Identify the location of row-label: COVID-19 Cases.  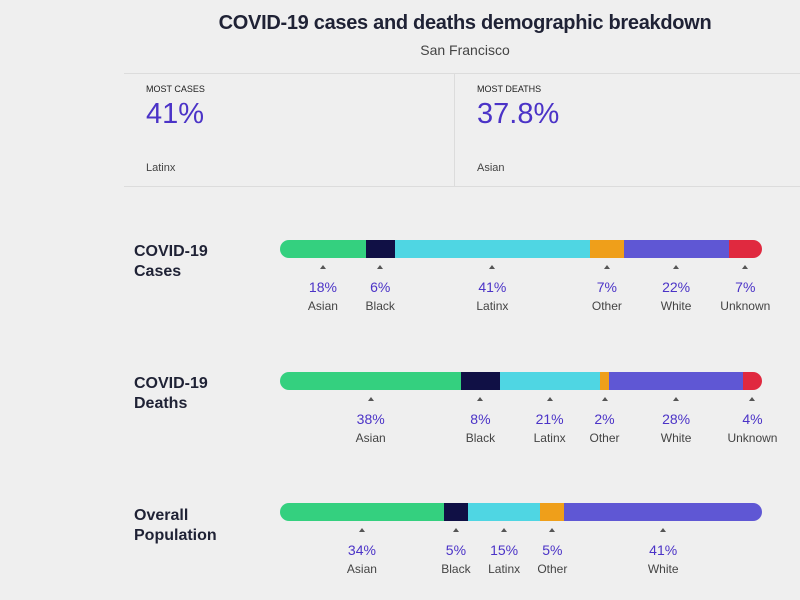
(171, 262).